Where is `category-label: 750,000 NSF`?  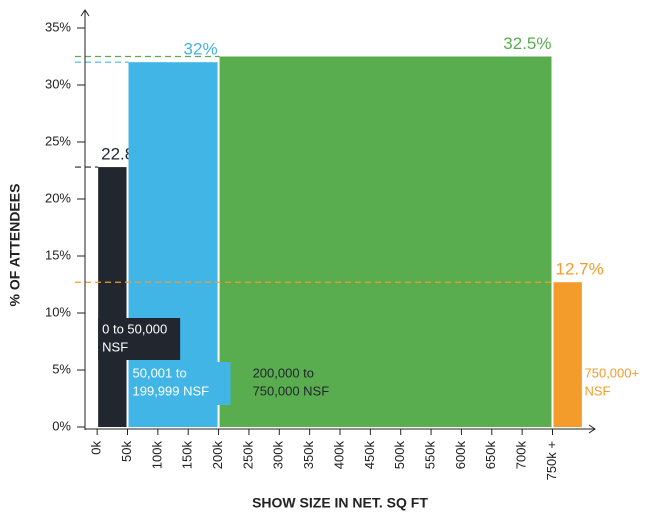
category-label: 750,000 NSF is located at coordinates (291, 390).